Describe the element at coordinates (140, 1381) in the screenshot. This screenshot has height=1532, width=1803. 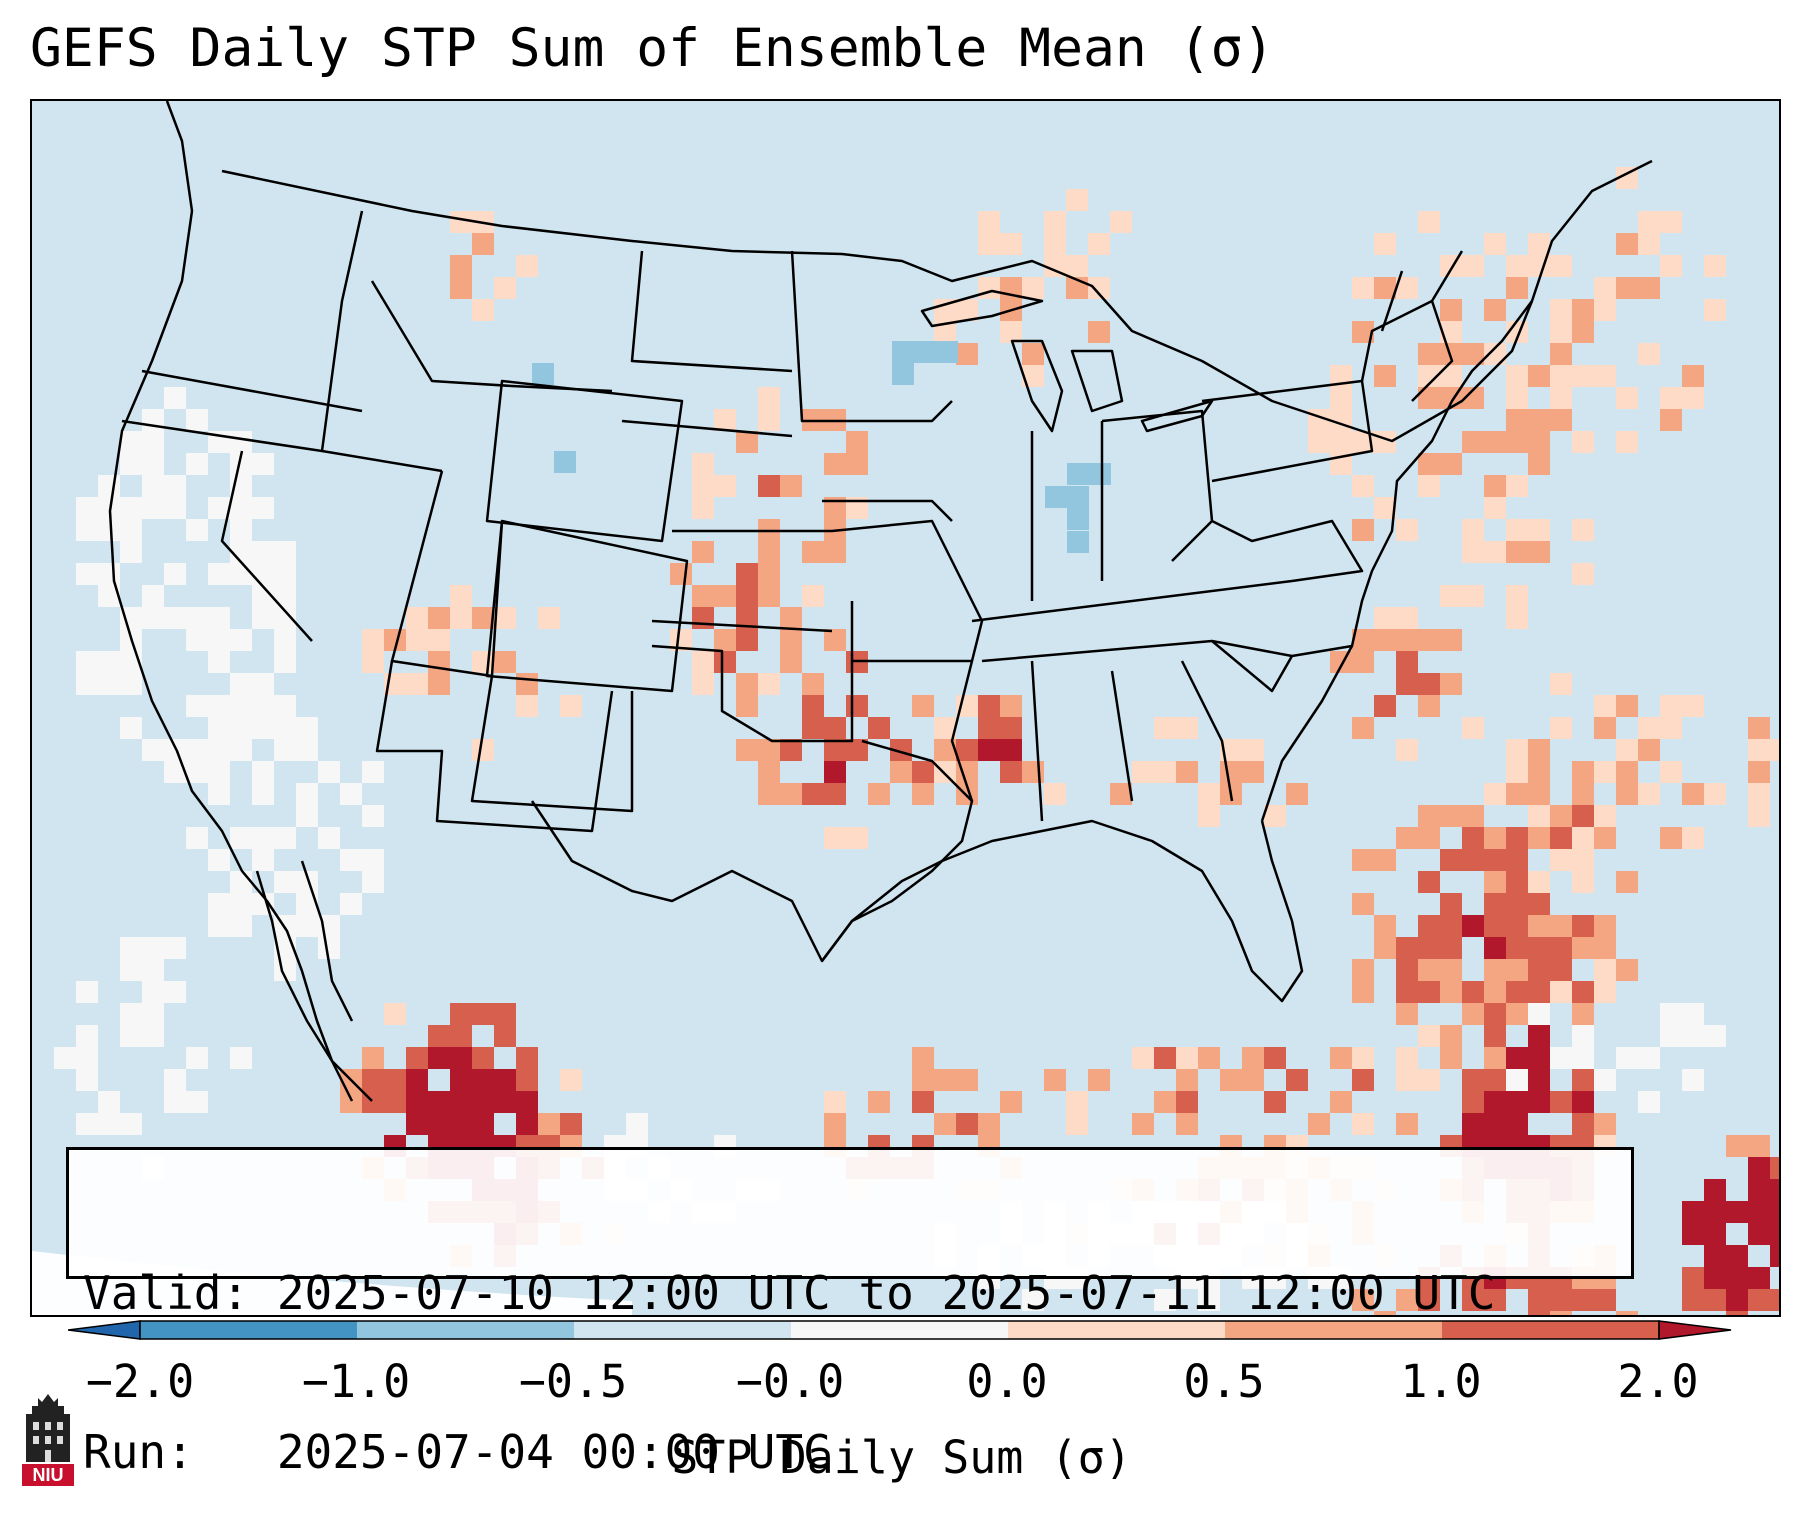
I see `tick-label: −2.0` at that location.